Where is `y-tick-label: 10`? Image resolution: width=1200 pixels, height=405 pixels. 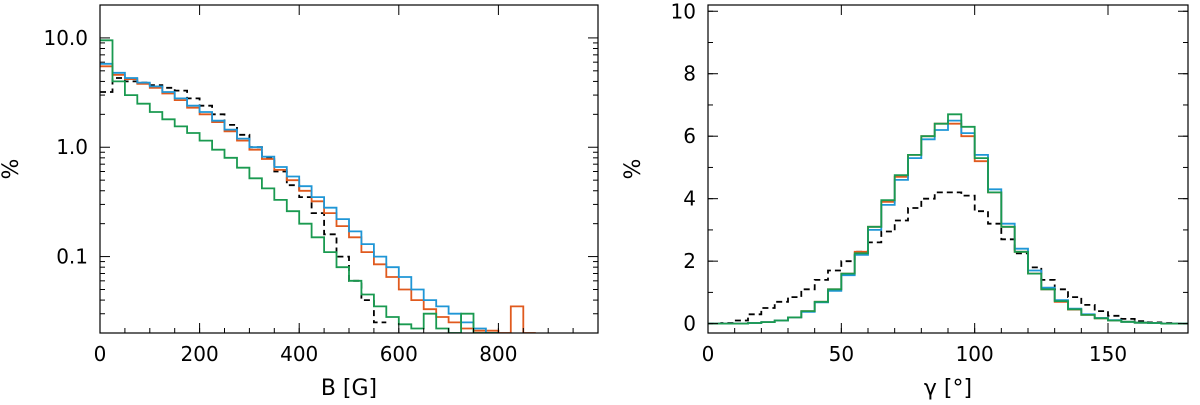
y-tick-label: 10 is located at coordinates (683, 11).